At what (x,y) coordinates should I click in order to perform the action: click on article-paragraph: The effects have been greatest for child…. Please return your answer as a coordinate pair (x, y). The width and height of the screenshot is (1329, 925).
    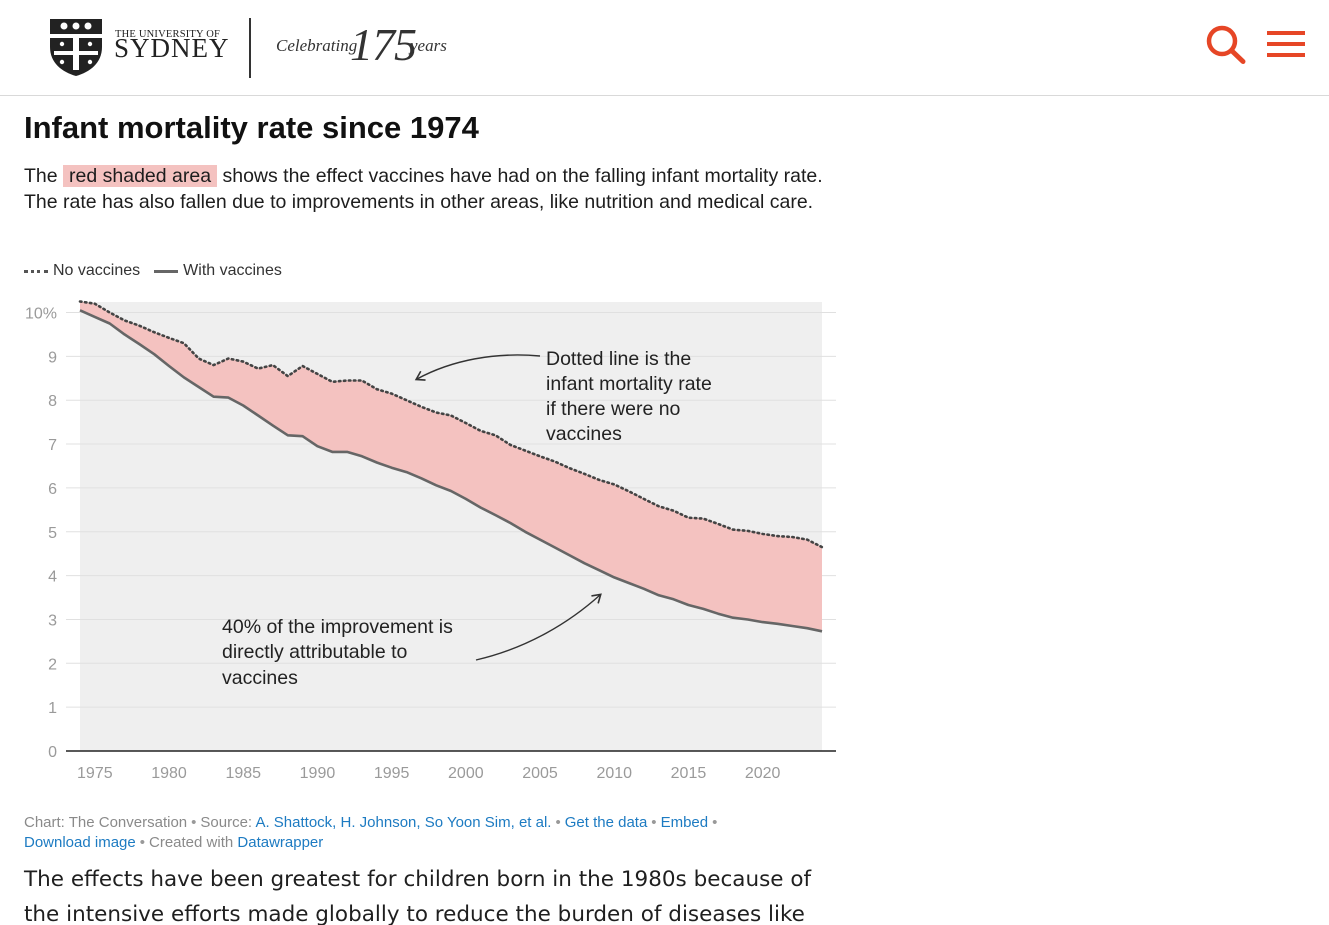
    Looking at the image, I should click on (418, 896).